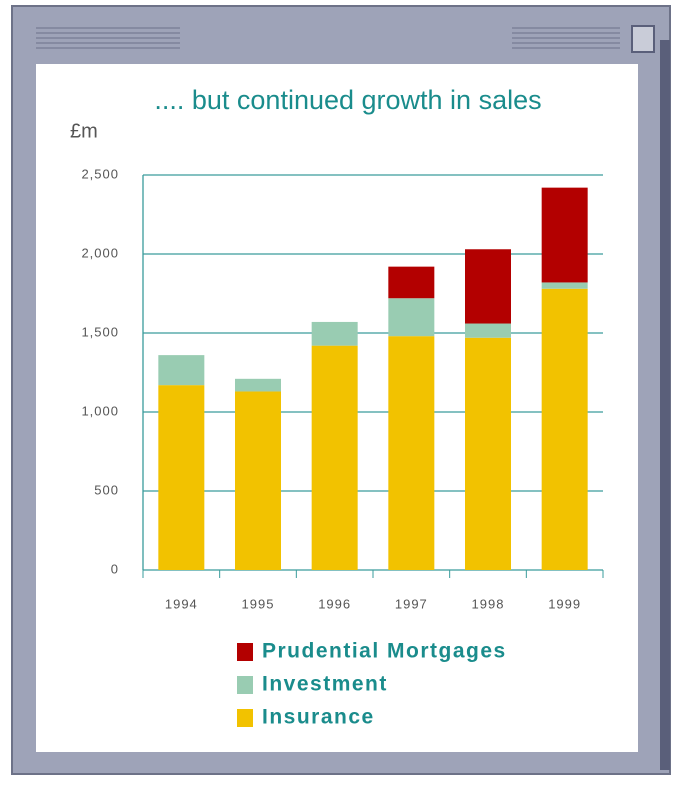 The image size is (682, 785). I want to click on y-tick-label: 0, so click(115, 568).